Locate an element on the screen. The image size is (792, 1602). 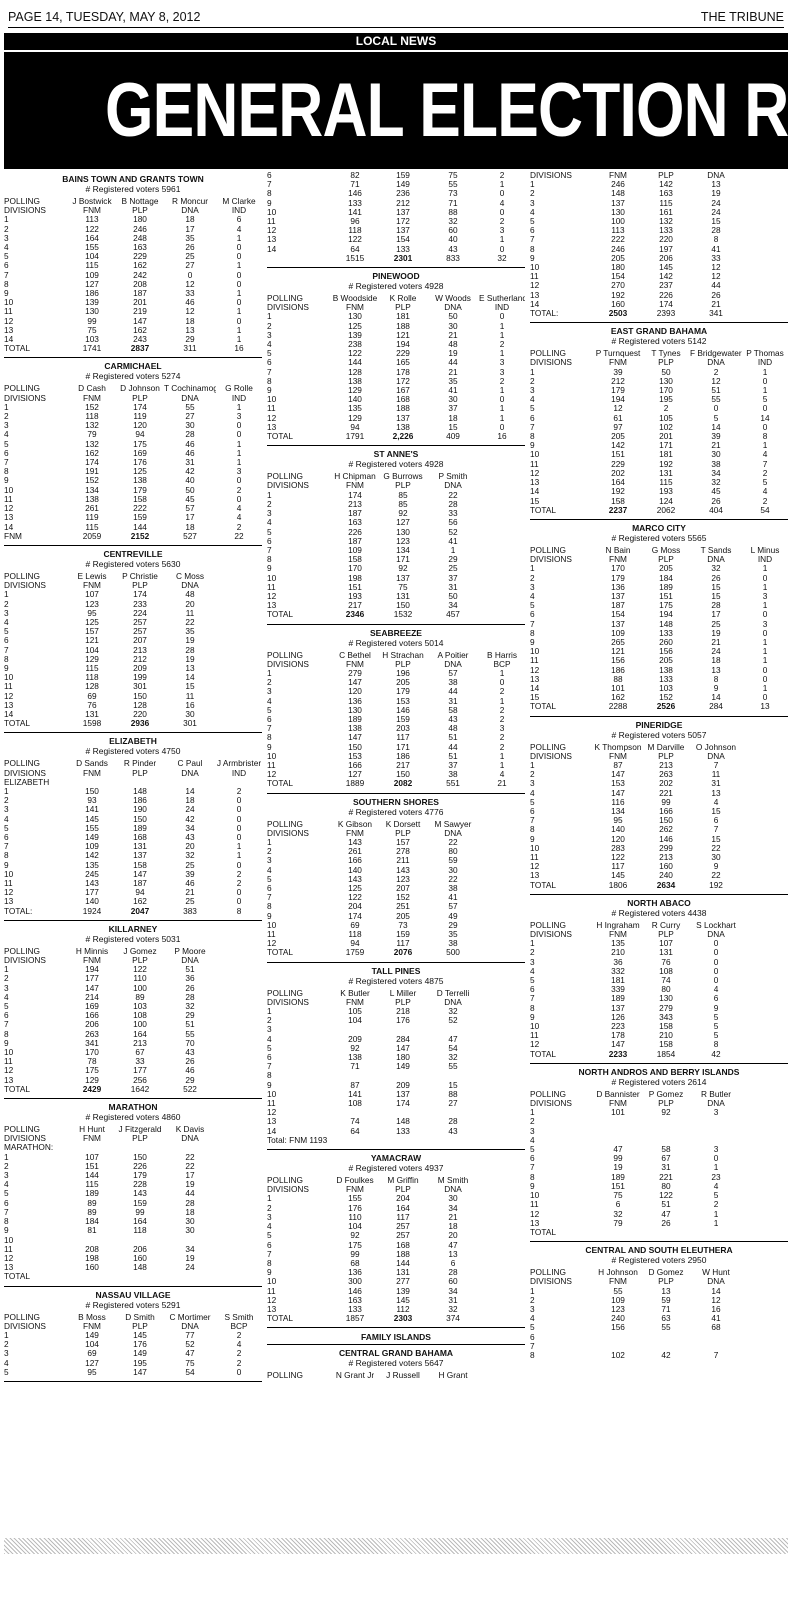
division-row-cell: 8 is located at coordinates (6, 1222).